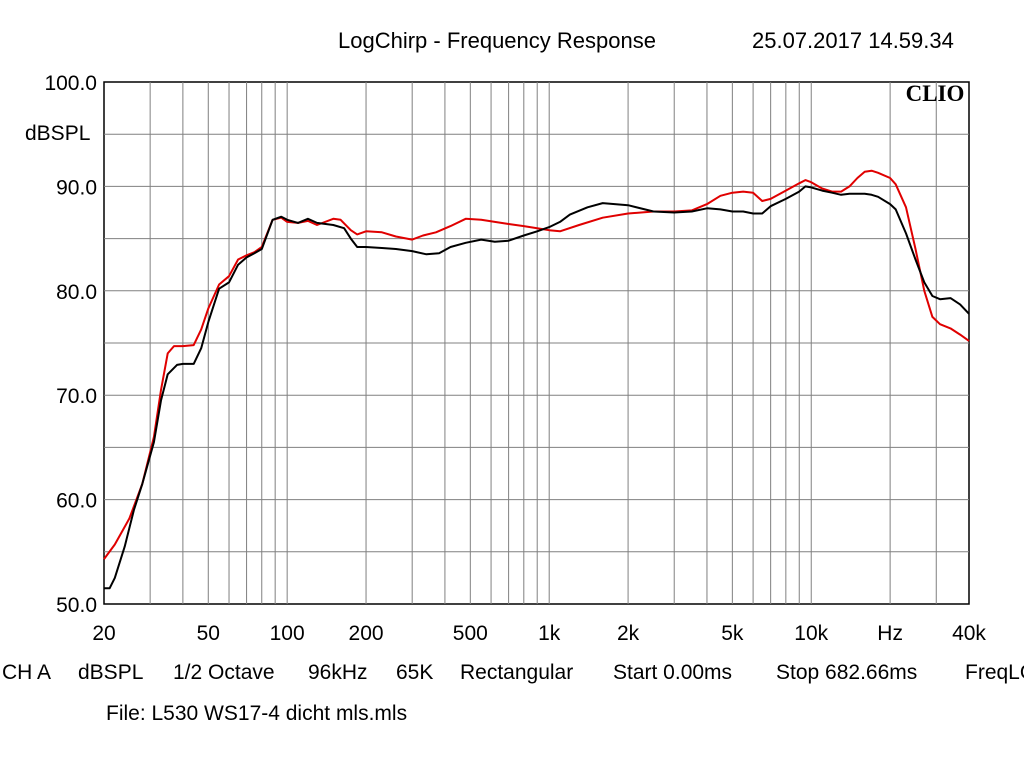 This screenshot has height=768, width=1024. Describe the element at coordinates (890, 633) in the screenshot. I see `x-tick-label: Hz` at that location.